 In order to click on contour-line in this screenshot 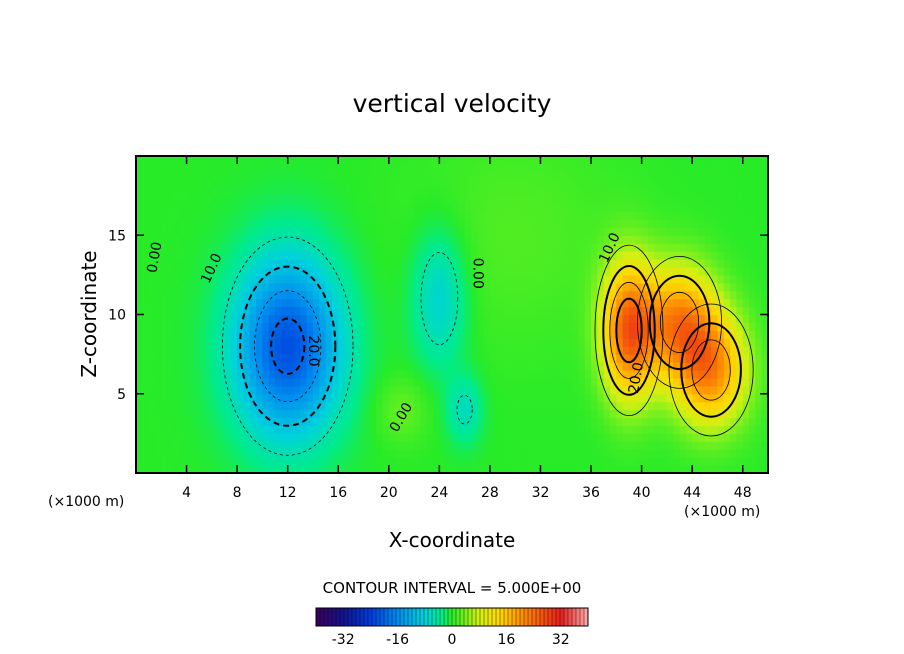, I will do `click(629, 330)`.